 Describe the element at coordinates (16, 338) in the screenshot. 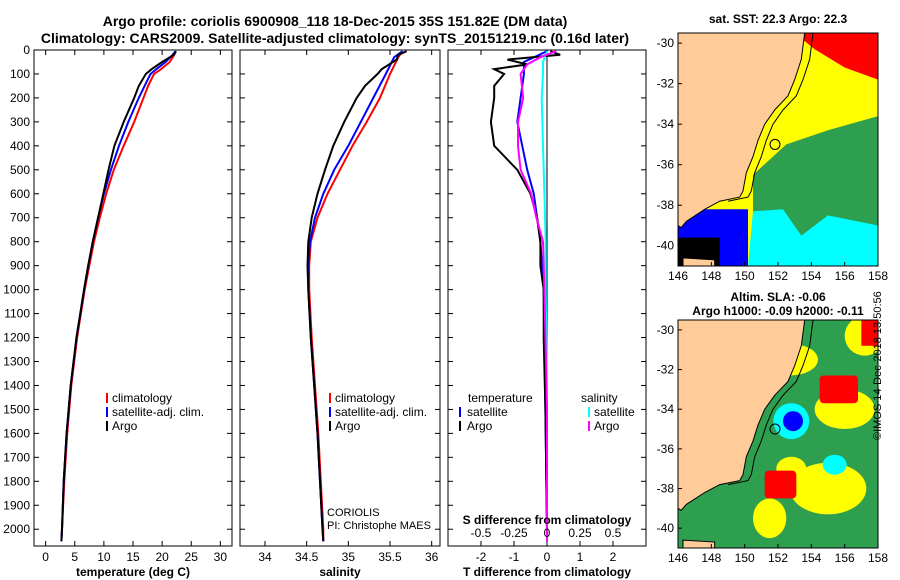

I see `y-tick-label: 1200` at that location.